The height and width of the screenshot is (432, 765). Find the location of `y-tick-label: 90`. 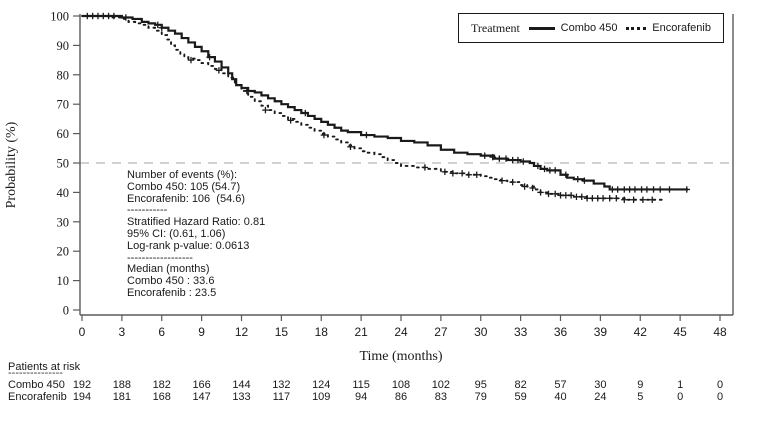

y-tick-label: 90 is located at coordinates (63, 46).